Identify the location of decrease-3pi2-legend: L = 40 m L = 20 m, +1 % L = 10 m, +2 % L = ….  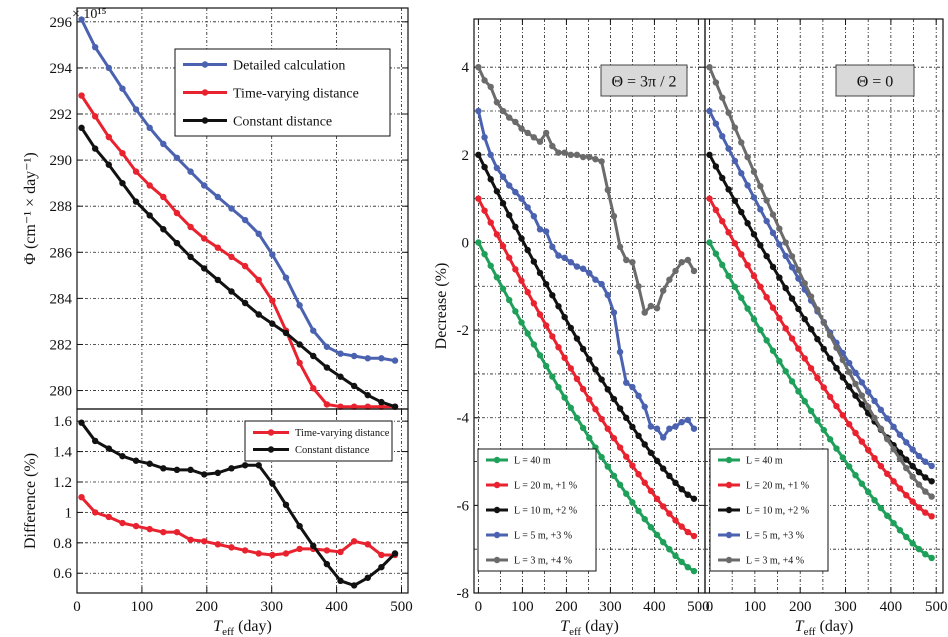
(537, 510).